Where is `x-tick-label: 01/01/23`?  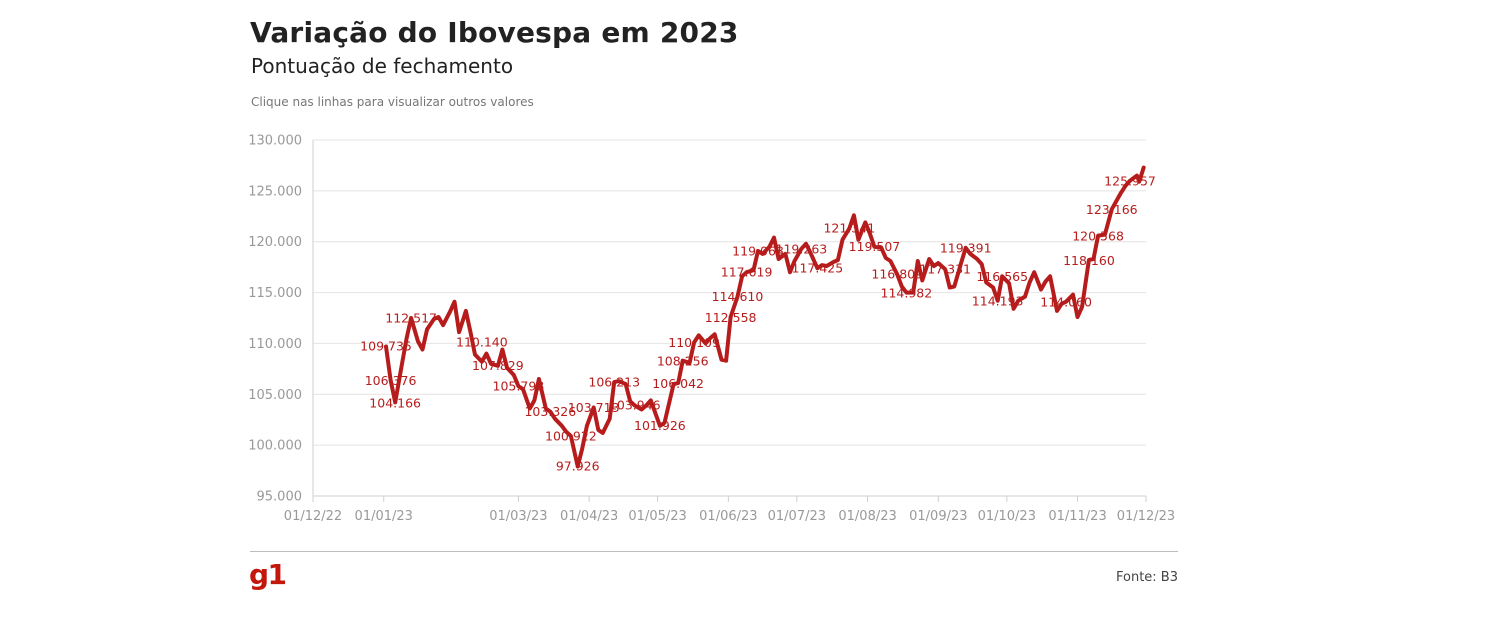
x-tick-label: 01/01/23 is located at coordinates (384, 516).